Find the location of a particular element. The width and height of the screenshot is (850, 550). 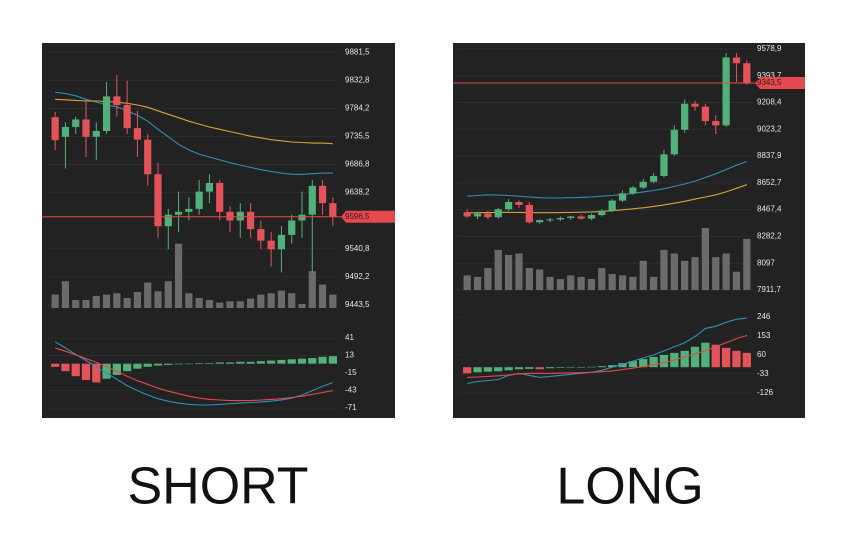

y-tick-label: 9208,4 is located at coordinates (769, 102).